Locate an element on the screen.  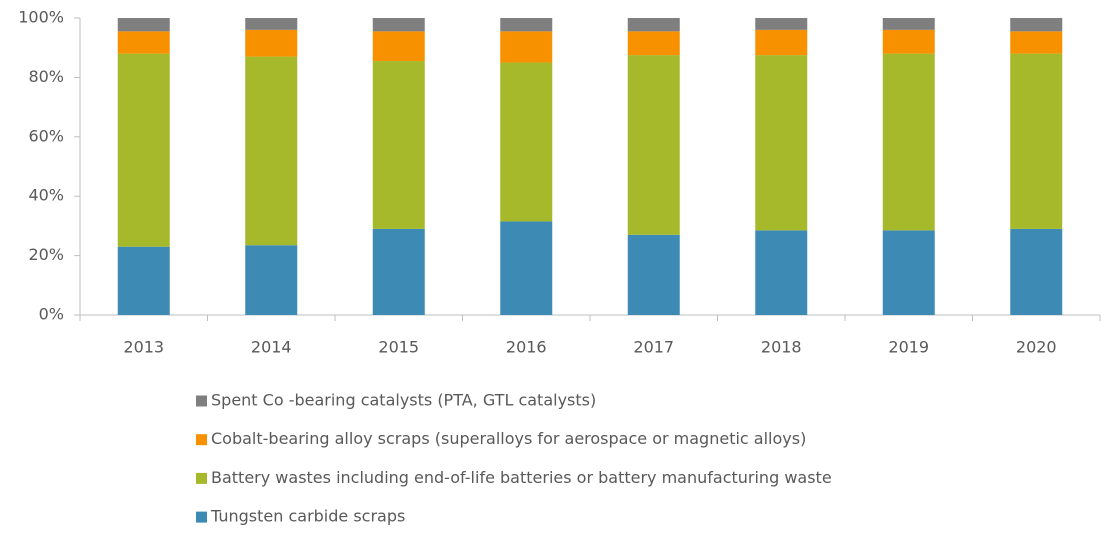
y-tick-label: 20% is located at coordinates (46, 254).